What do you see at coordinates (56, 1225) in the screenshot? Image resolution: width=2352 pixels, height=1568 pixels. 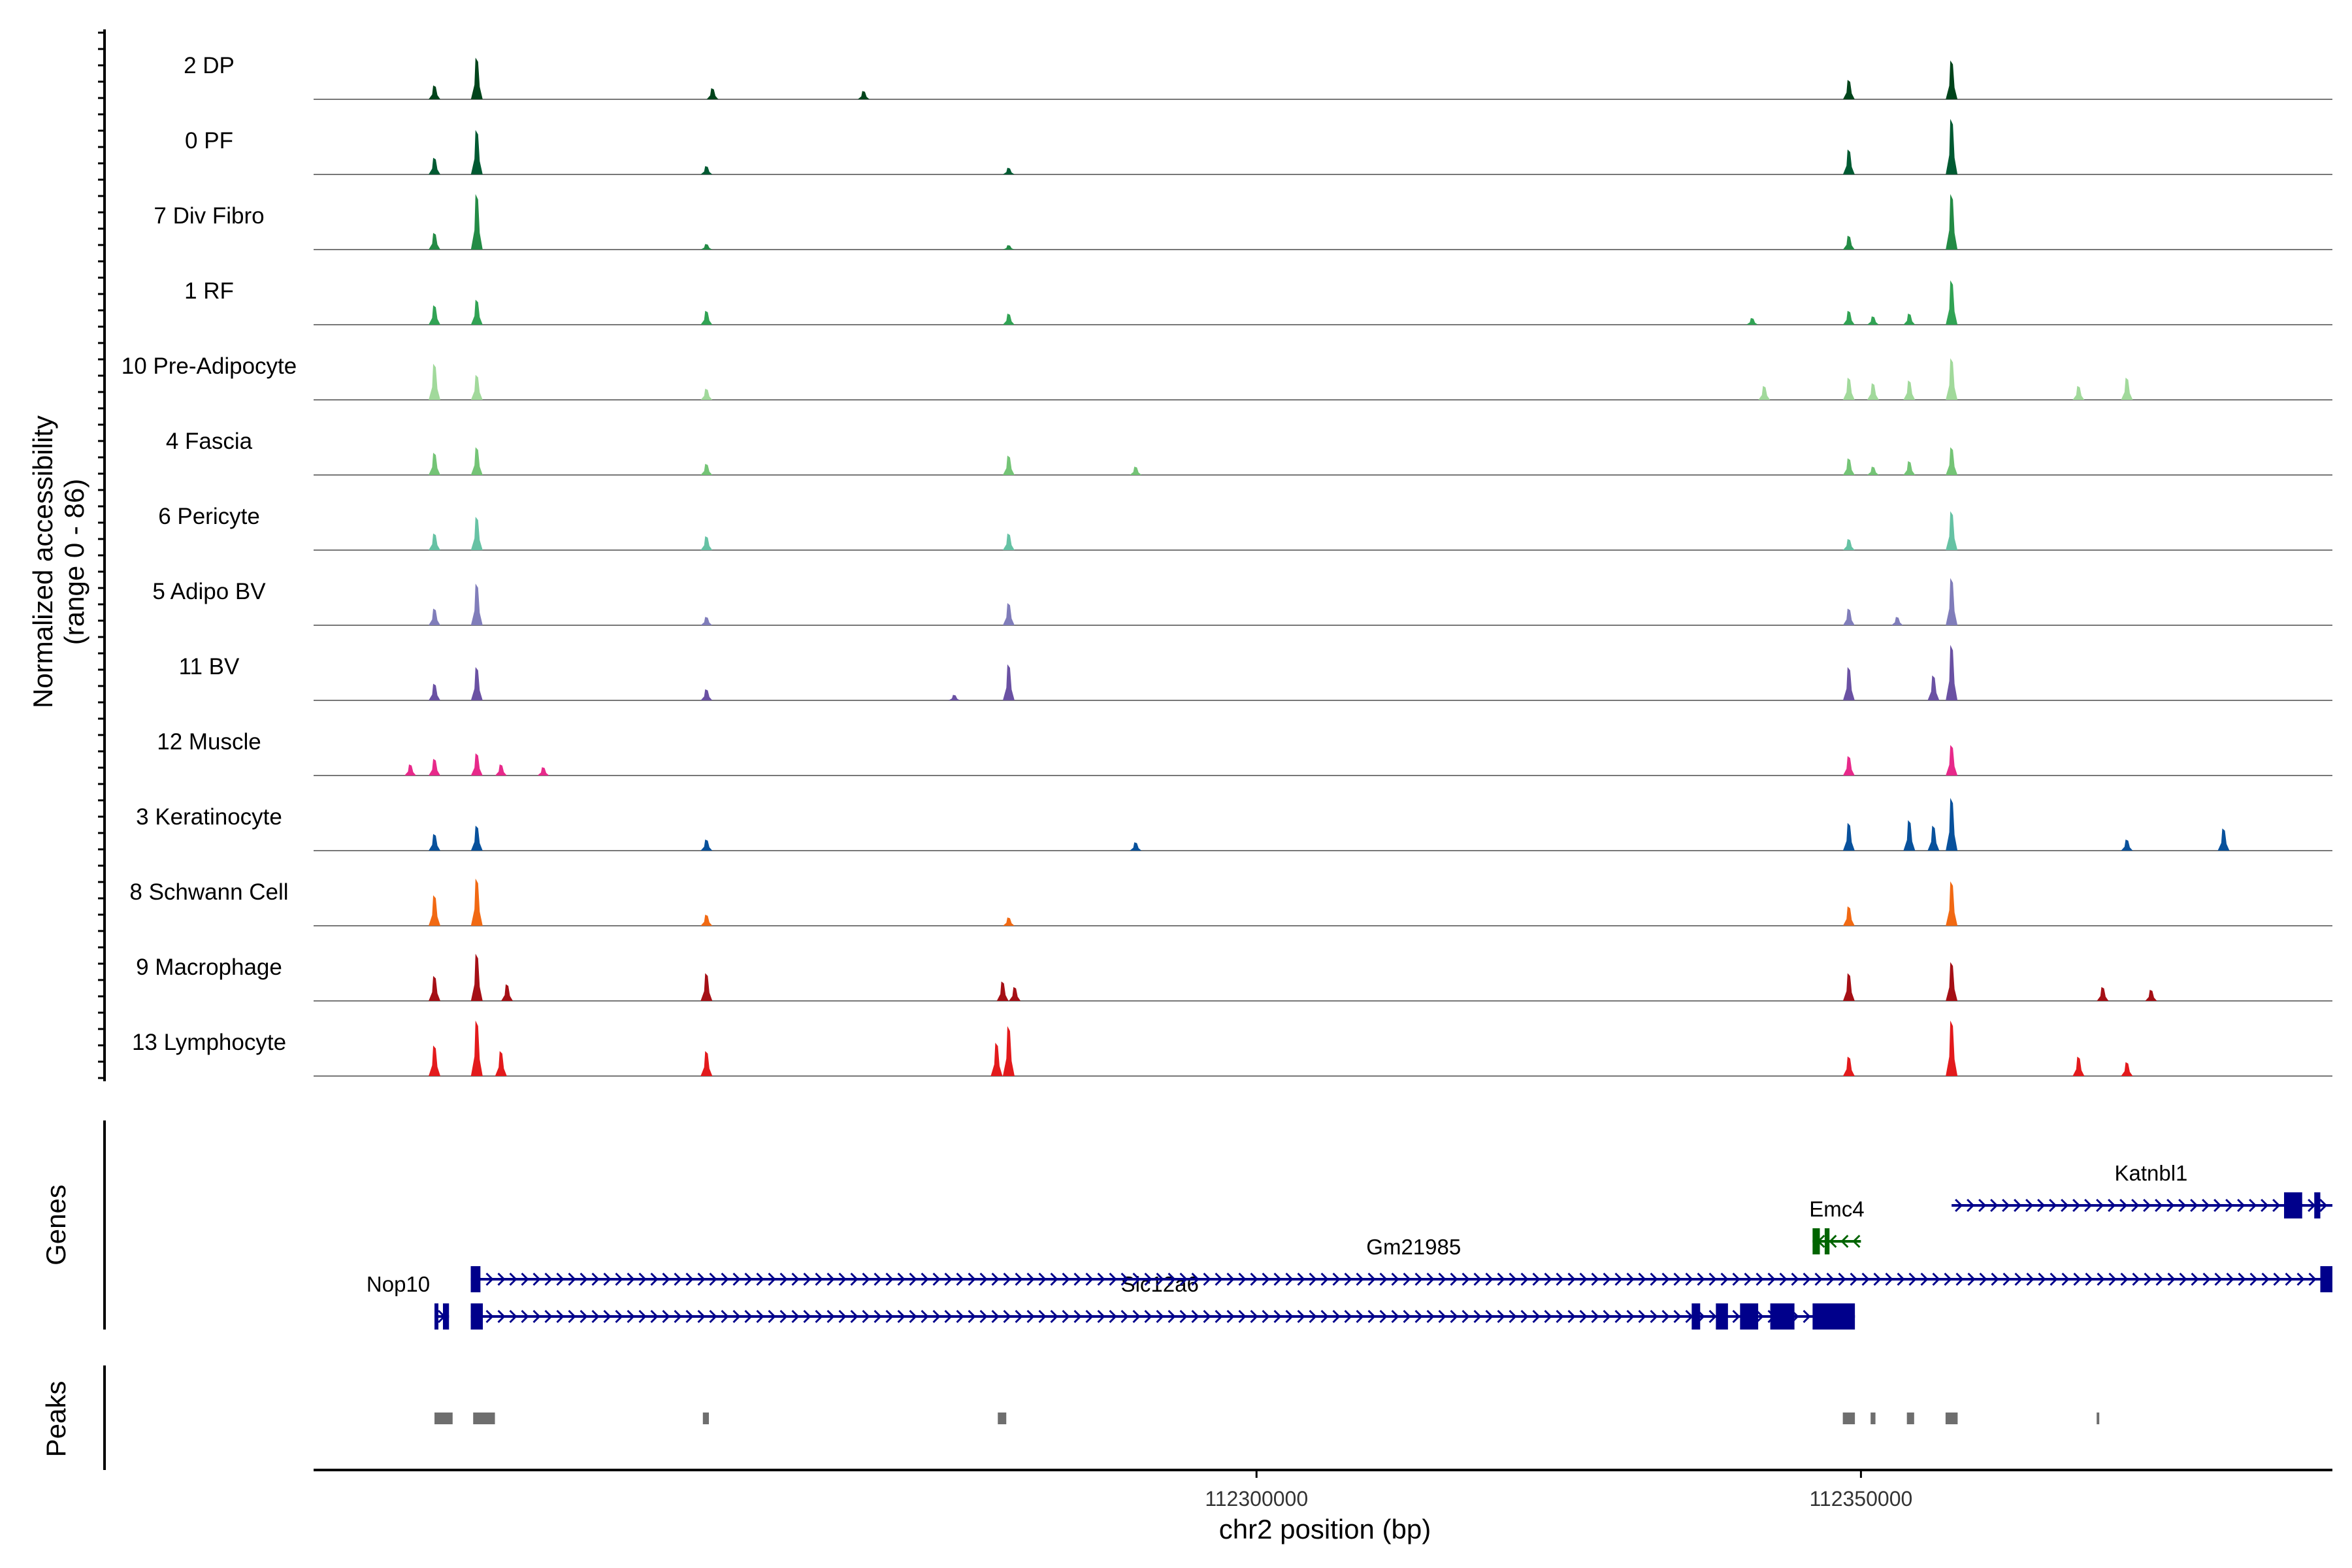 I see `genes-label: Genes` at bounding box center [56, 1225].